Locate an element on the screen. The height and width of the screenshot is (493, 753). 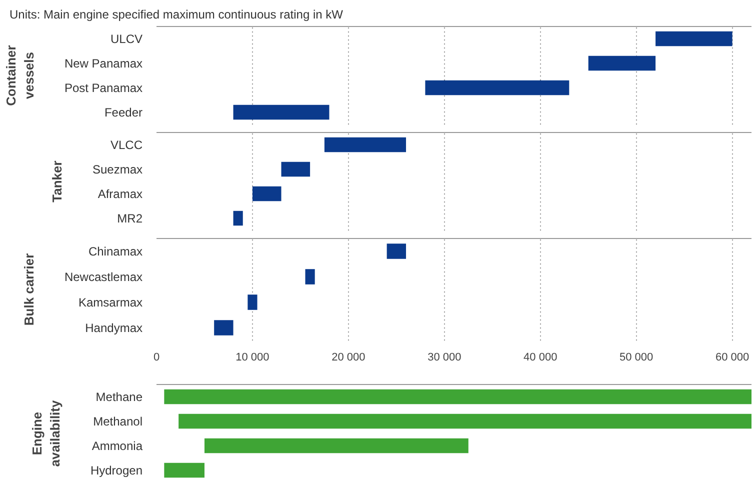
x-tick-label: 20 000 is located at coordinates (349, 358).